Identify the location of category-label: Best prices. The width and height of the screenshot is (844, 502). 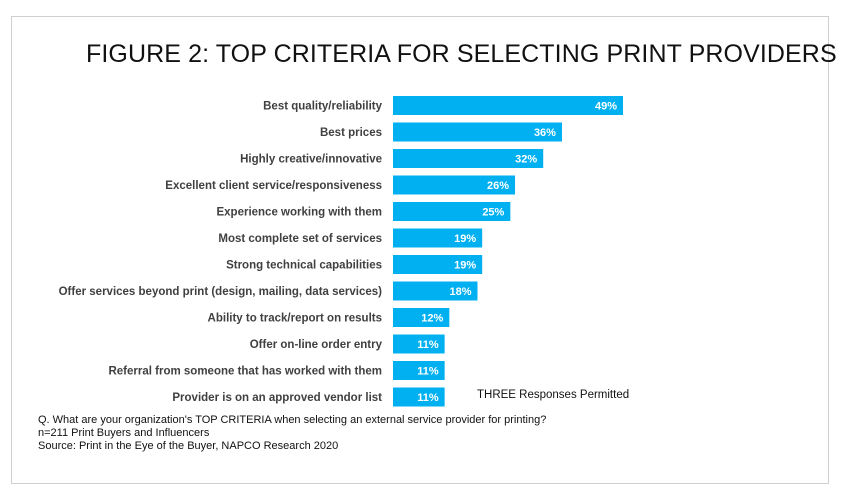
(351, 133).